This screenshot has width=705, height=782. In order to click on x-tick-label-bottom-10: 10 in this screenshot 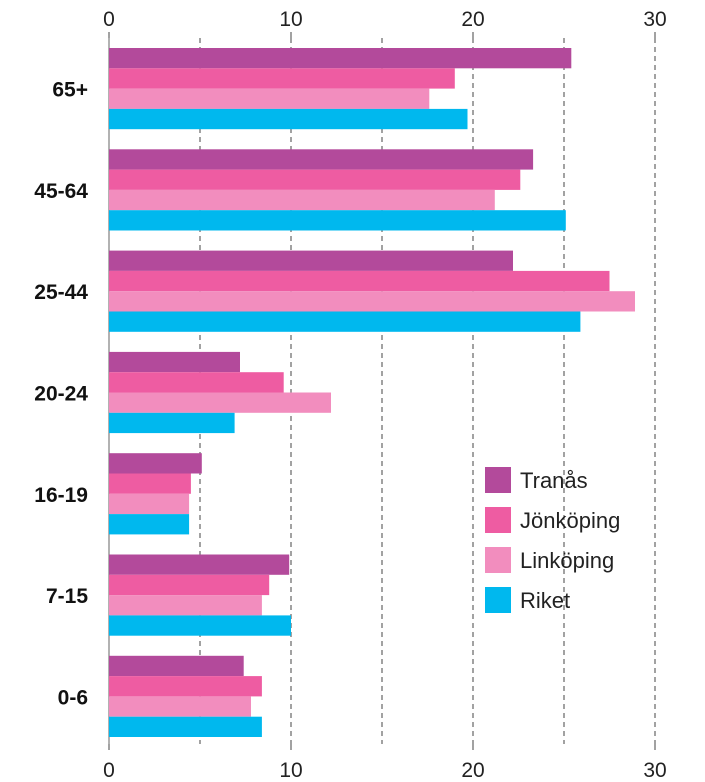, I will do `click(290, 770)`.